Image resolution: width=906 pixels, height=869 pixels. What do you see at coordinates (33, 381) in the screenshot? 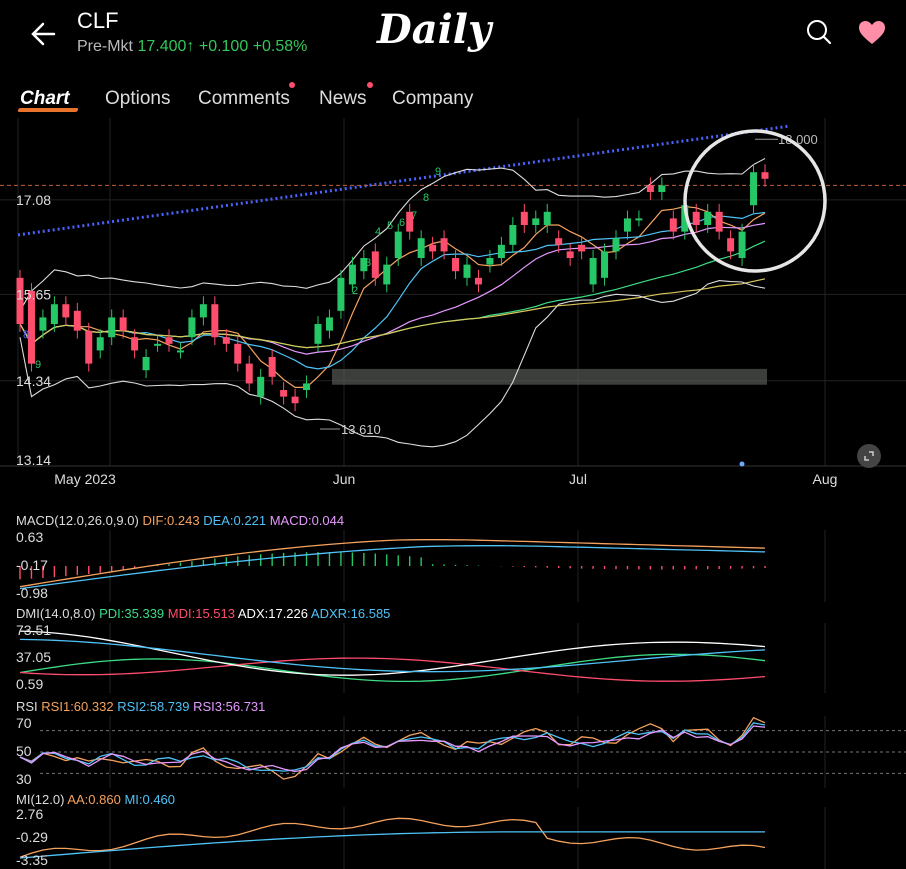
I see `price-tick-label: 14.34` at bounding box center [33, 381].